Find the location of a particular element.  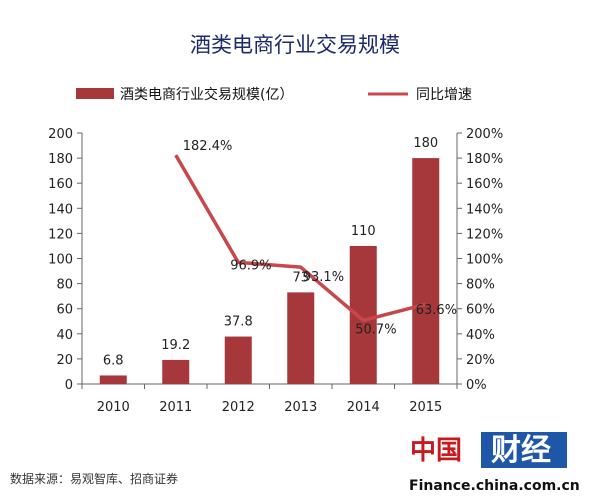

y-left-tick-label: 40 is located at coordinates (64, 335).